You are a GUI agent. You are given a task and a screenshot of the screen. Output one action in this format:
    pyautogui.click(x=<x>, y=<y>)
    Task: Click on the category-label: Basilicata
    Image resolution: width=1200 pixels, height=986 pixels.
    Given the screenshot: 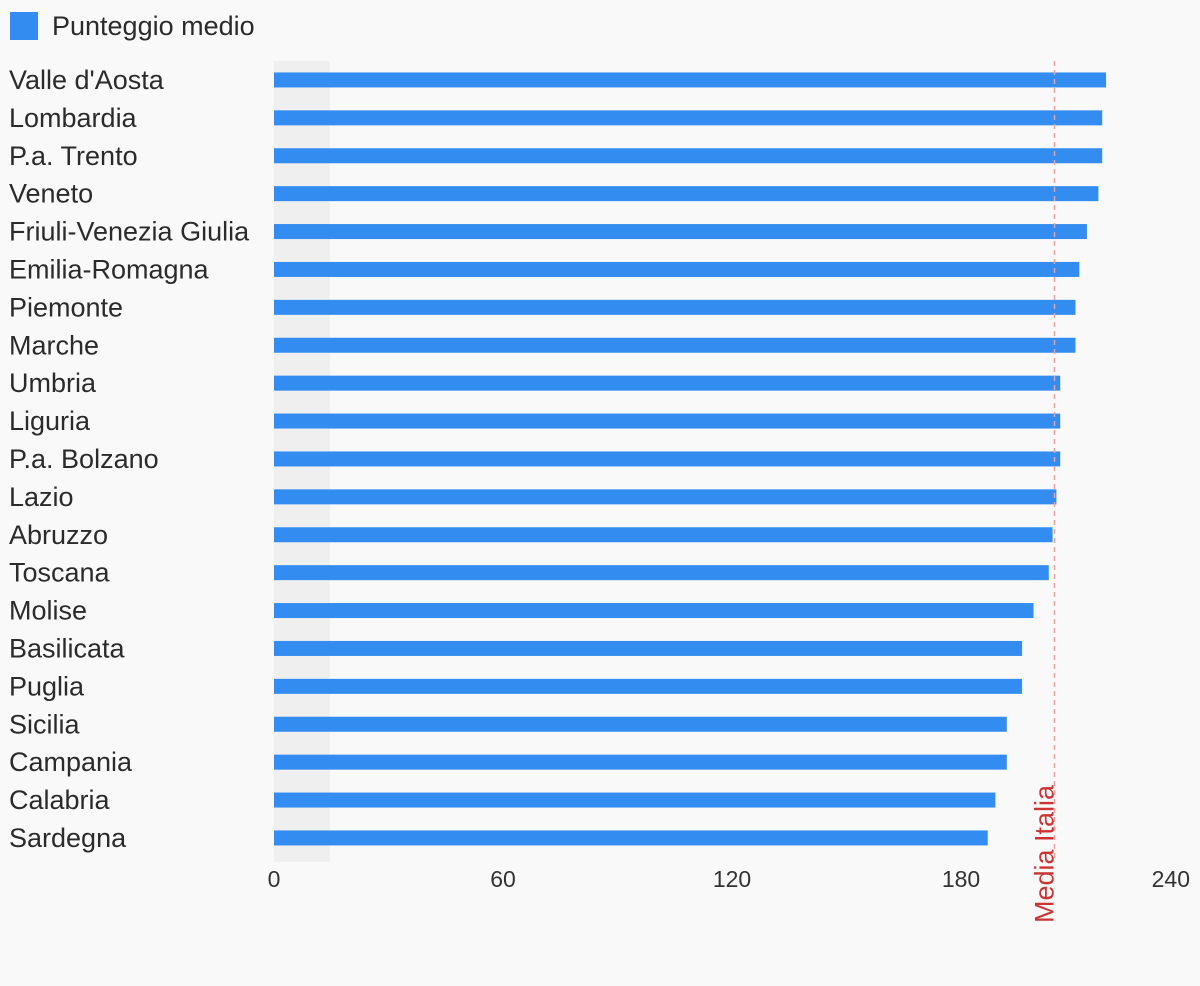 What is the action you would take?
    pyautogui.click(x=67, y=648)
    